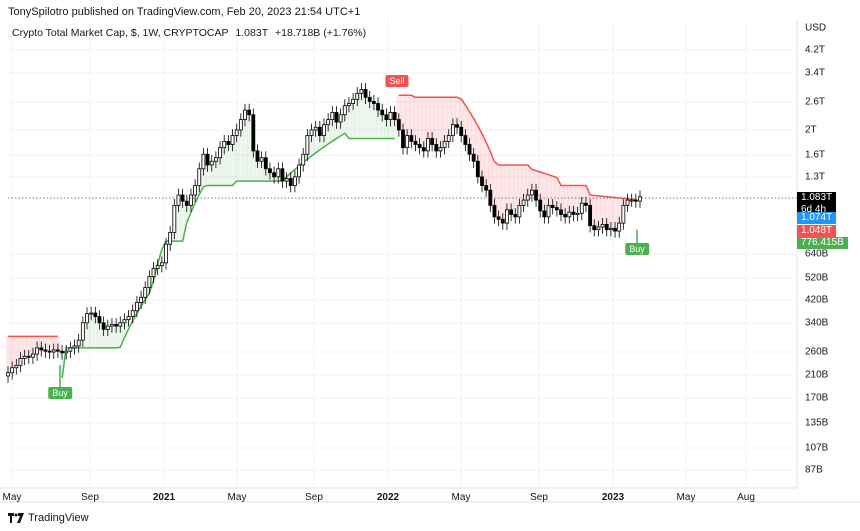 The width and height of the screenshot is (860, 531). What do you see at coordinates (397, 81) in the screenshot?
I see `sell-signal-label: Sell` at bounding box center [397, 81].